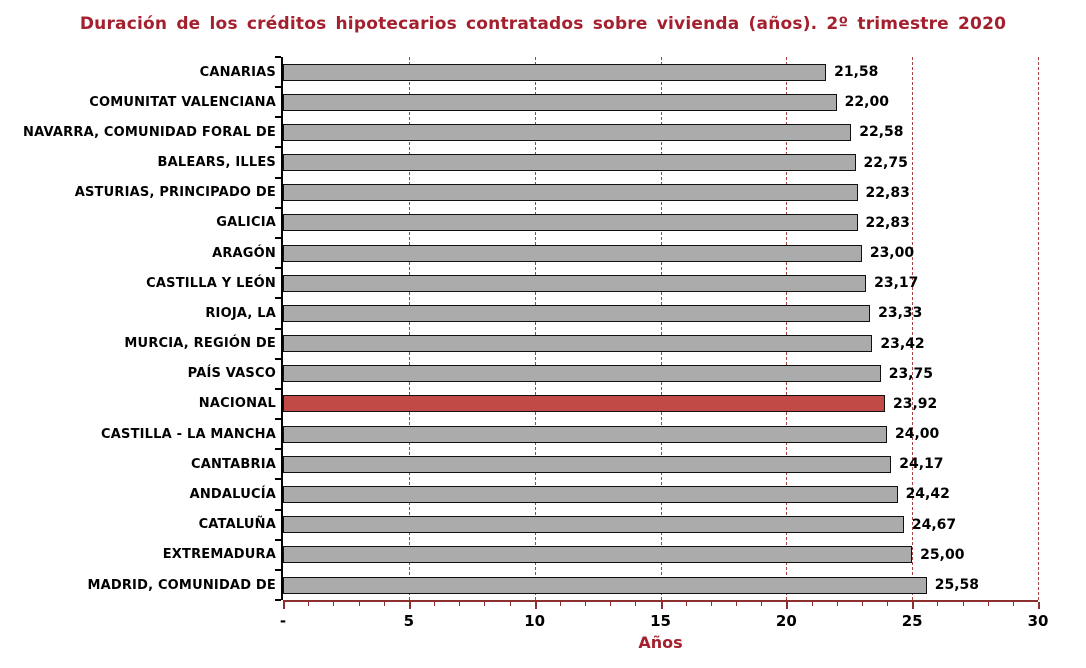  What do you see at coordinates (885, 162) in the screenshot?
I see `value-label: 22,75` at bounding box center [885, 162].